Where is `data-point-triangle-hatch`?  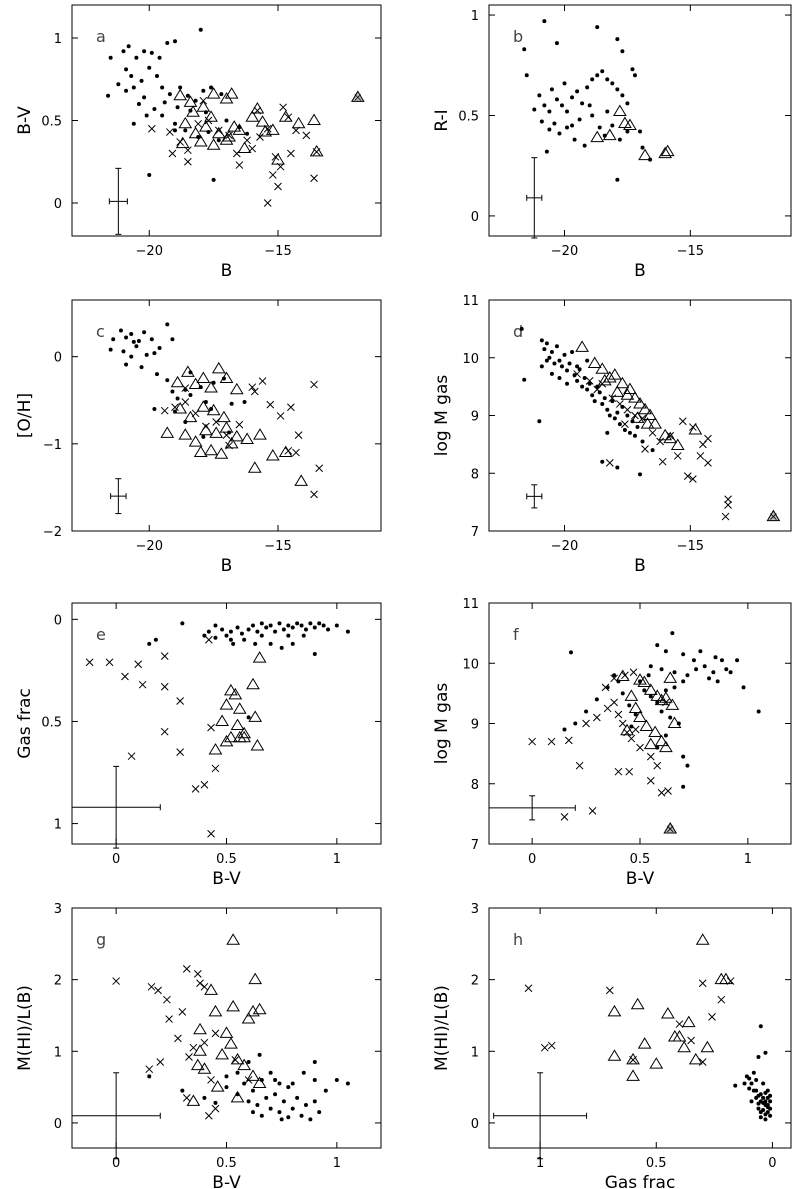
data-point-triangle-hatch is located at coordinates (773, 516).